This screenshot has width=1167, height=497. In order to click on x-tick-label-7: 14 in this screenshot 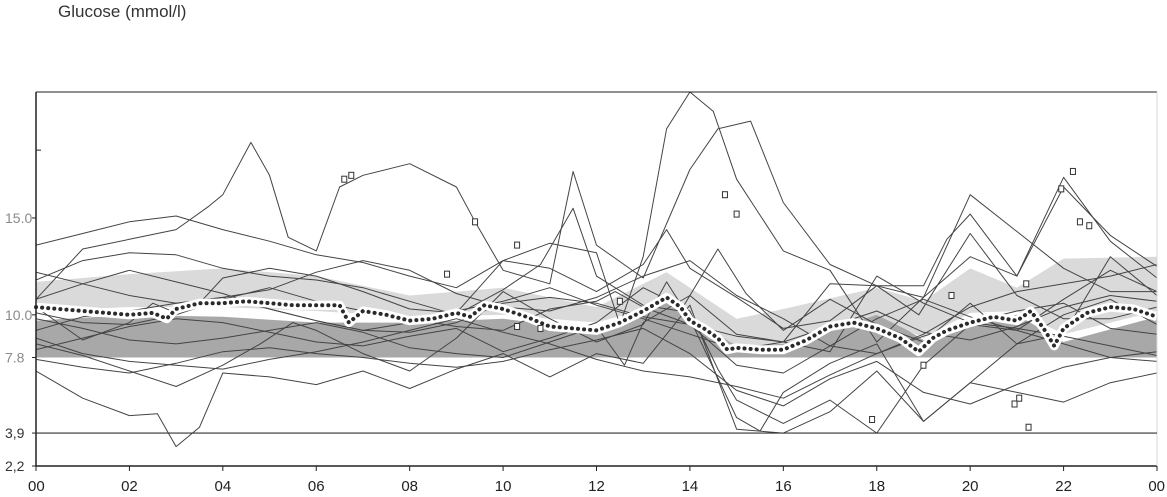, I will do `click(690, 486)`.